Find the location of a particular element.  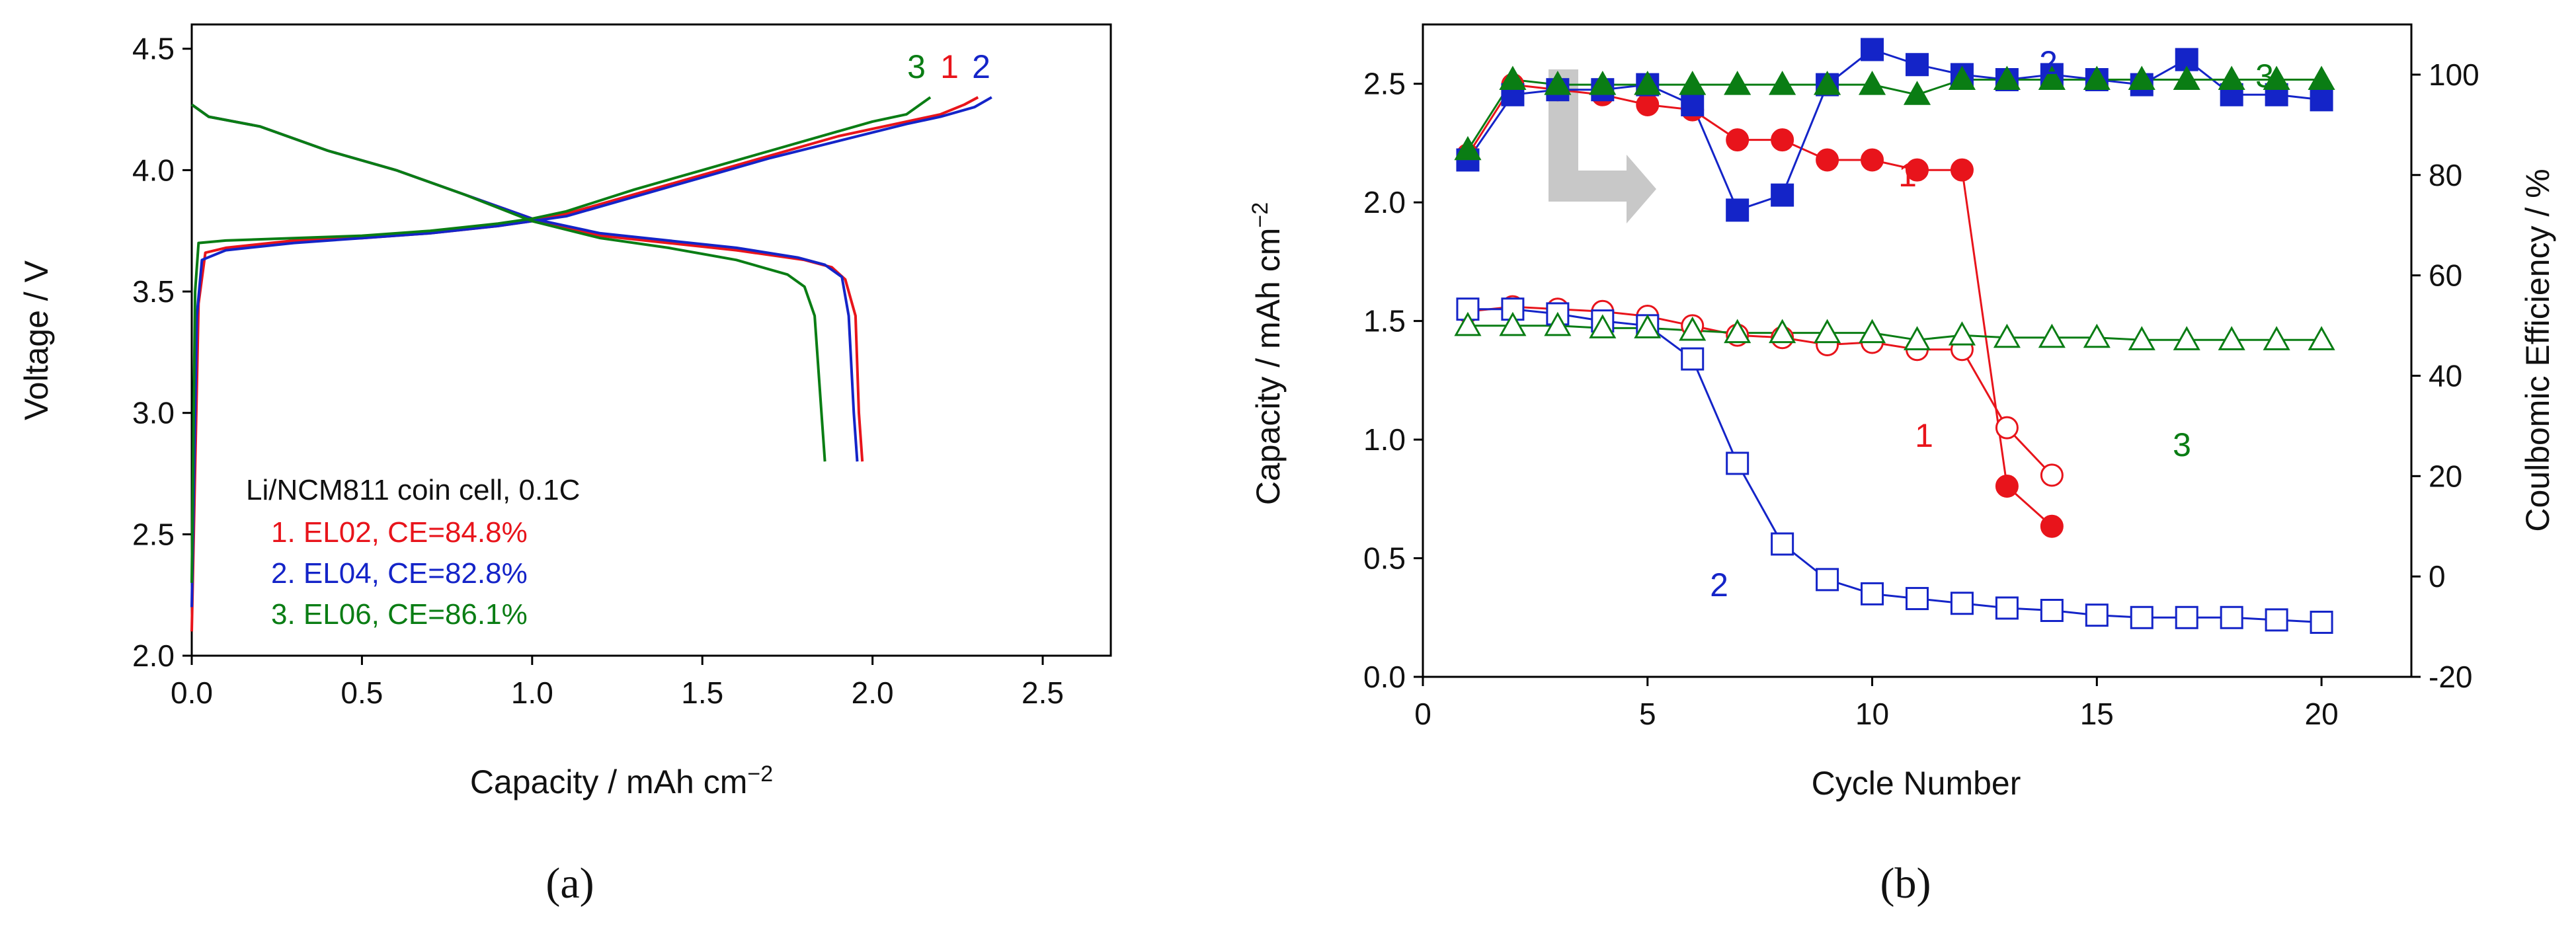

panel-b-x-tick-label: 0 is located at coordinates (1423, 714).